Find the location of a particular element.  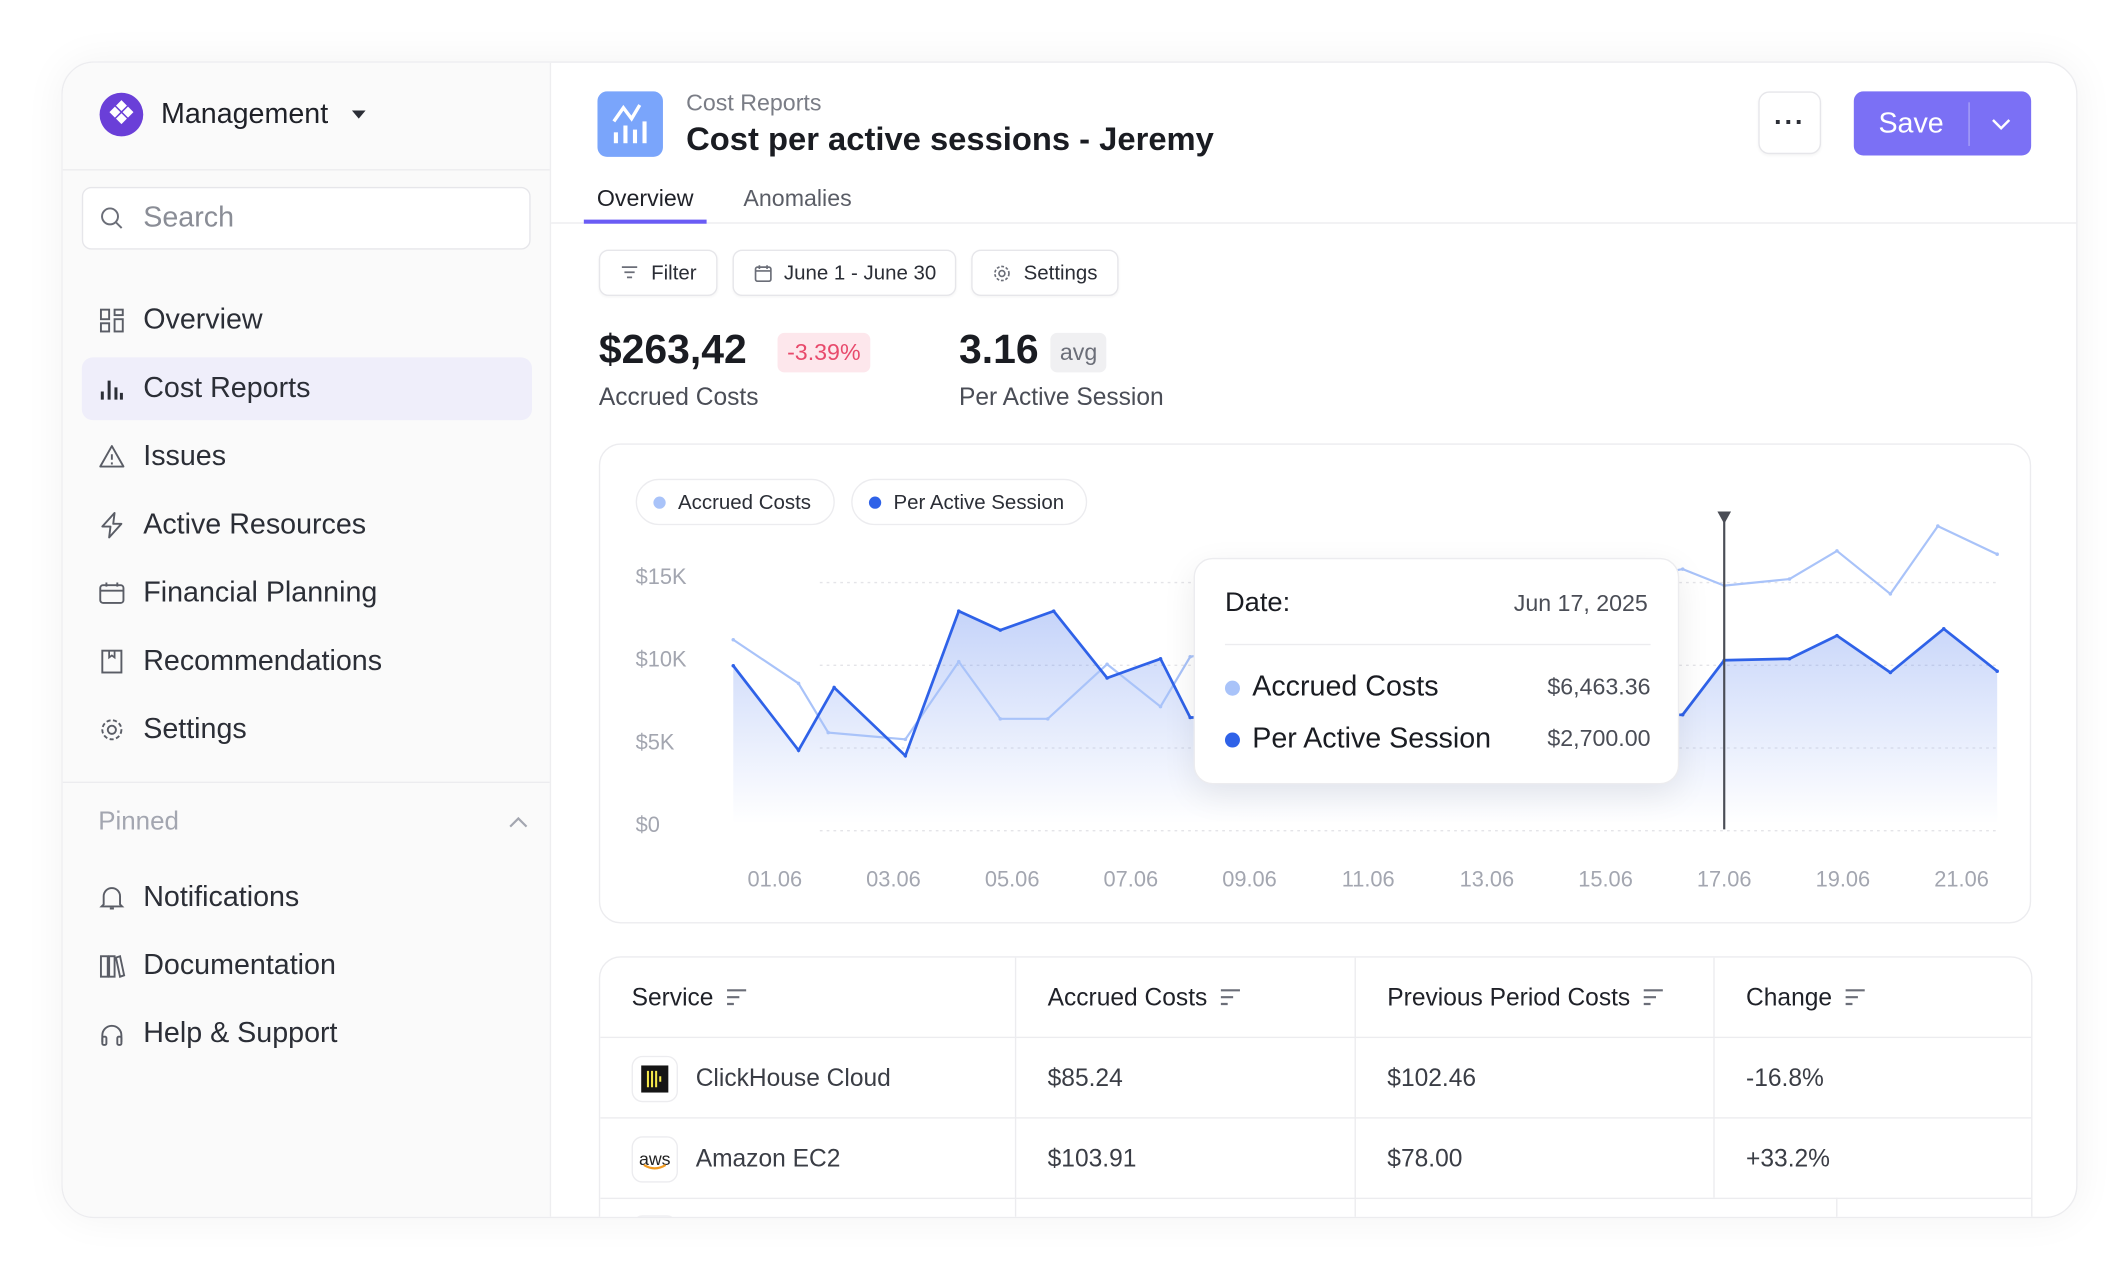

crosshair-marker is located at coordinates (1724, 517).